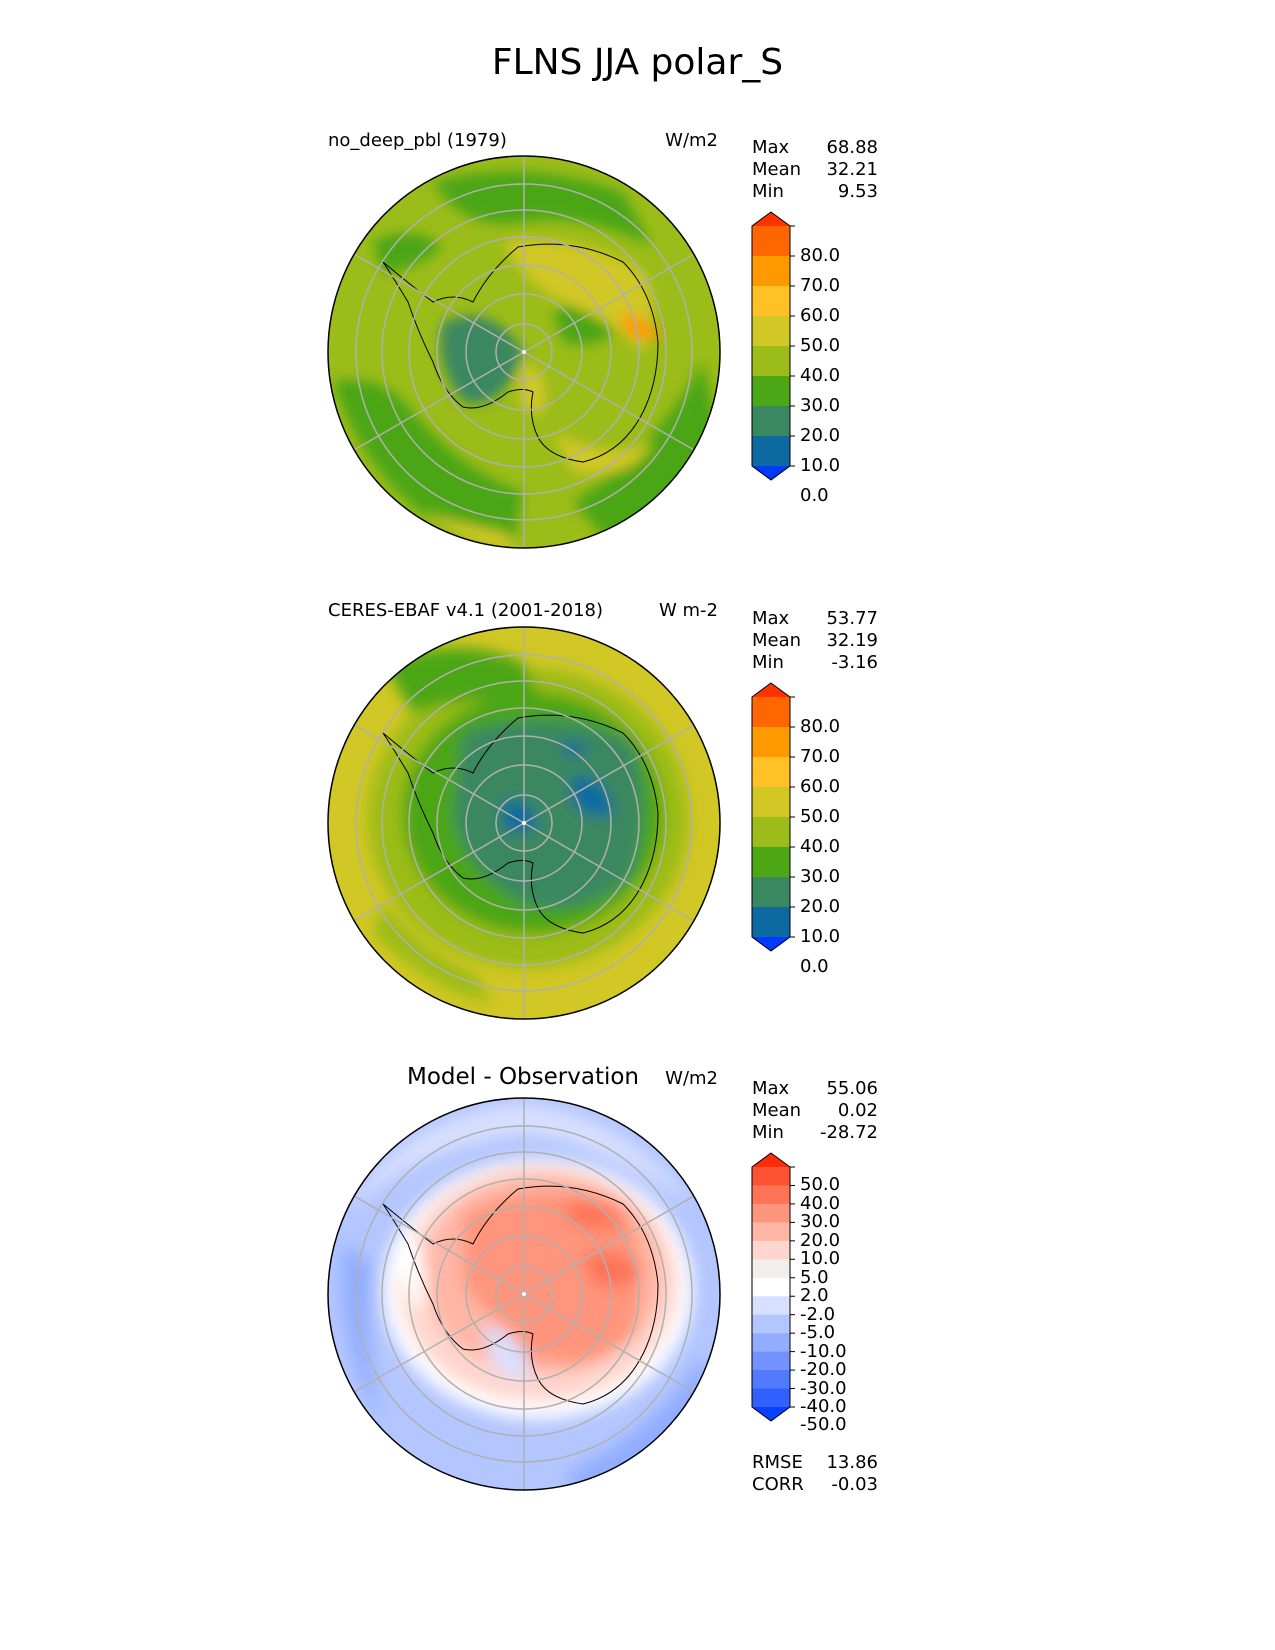 The image size is (1275, 1650). Describe the element at coordinates (814, 1277) in the screenshot. I see `colorbar-tick-label: 5.0` at that location.